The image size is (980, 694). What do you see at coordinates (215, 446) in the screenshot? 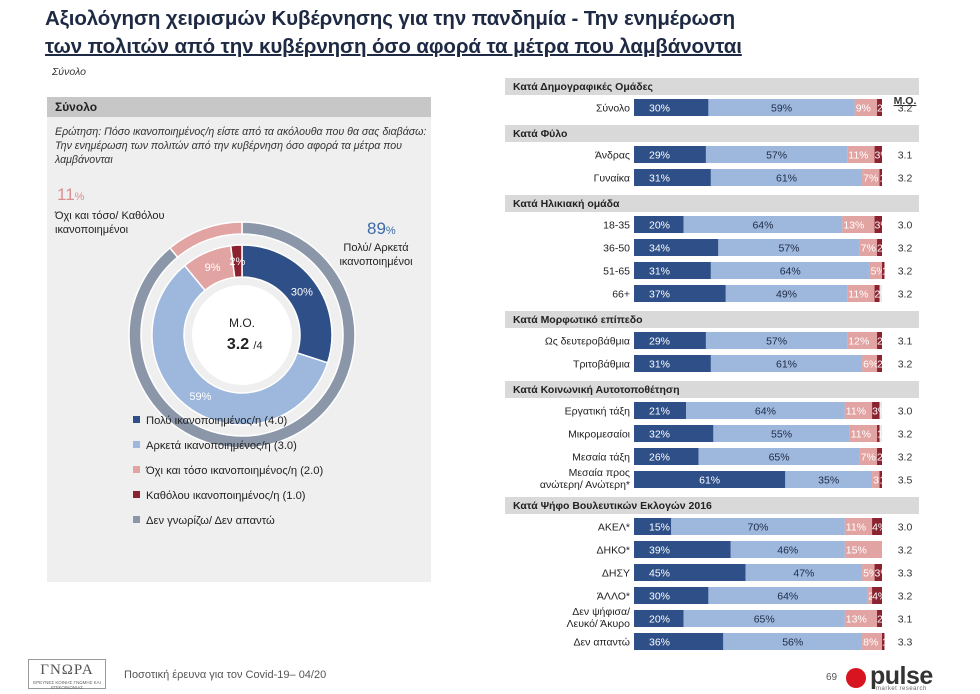
I see `legend-item-fairly: Αρκετά ικανοποιημένος/η (3.0)` at bounding box center [215, 446].